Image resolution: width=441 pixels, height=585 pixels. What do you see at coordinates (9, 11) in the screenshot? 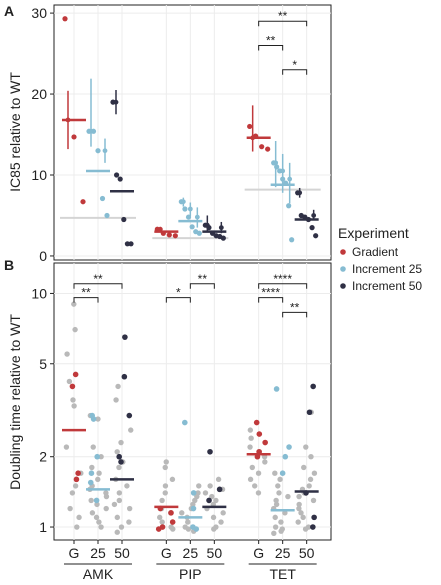
I see `panel-label-a: A` at bounding box center [9, 11].